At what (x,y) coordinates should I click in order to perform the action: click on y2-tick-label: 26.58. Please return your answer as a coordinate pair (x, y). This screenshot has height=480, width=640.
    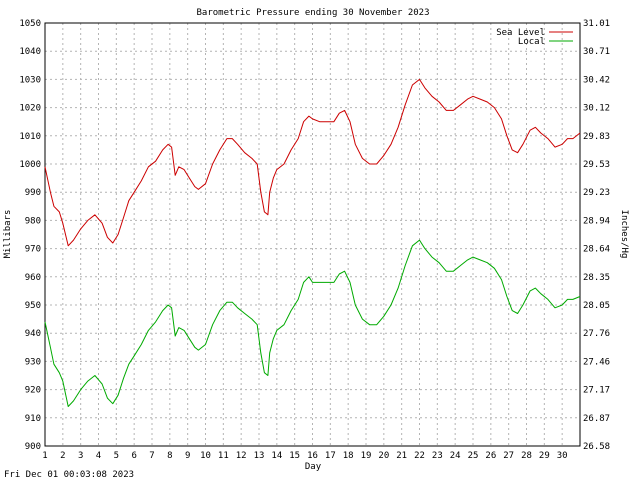
    Looking at the image, I should click on (596, 447).